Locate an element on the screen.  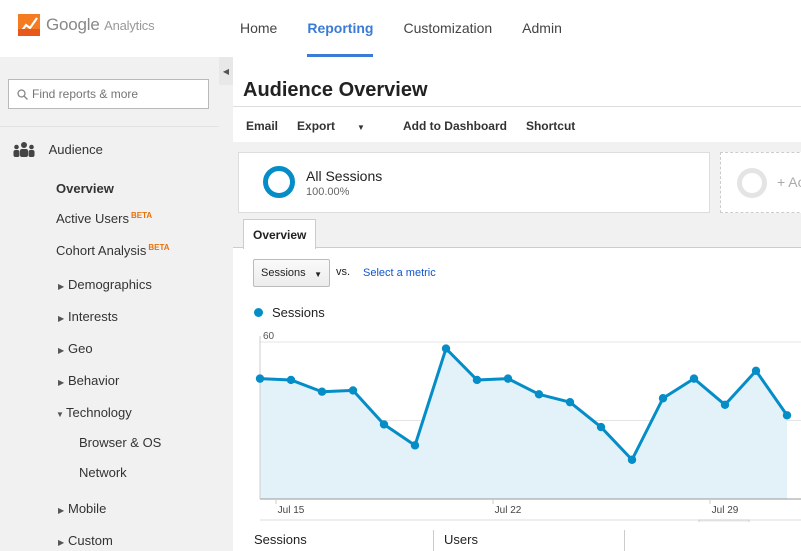
collapse-sidebar-button: ◀ is located at coordinates (226, 71).